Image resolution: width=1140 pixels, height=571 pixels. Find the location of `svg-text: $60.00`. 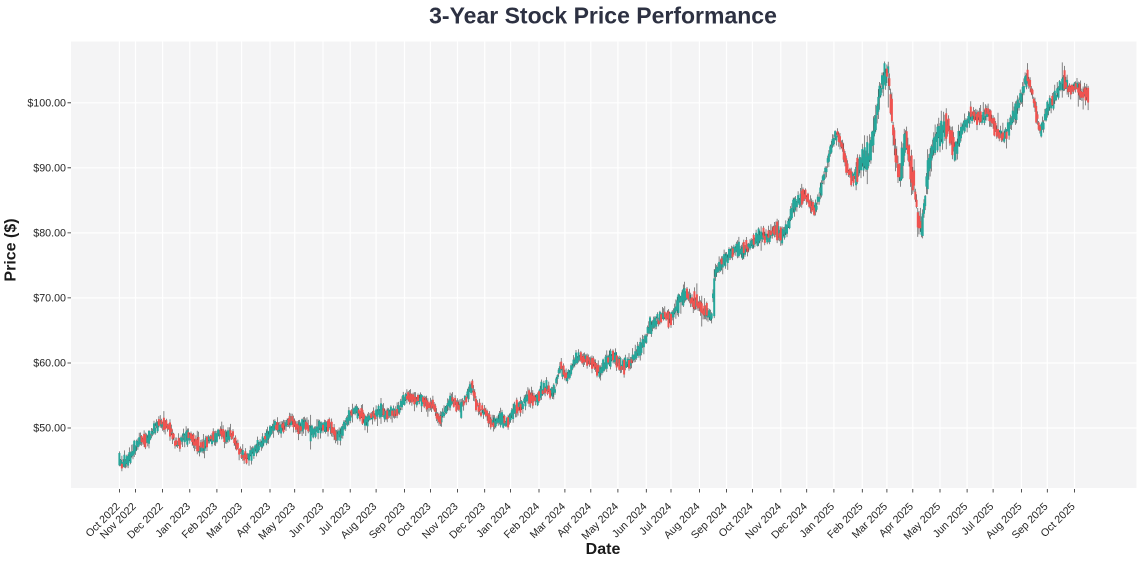

svg-text: $60.00 is located at coordinates (49, 364).